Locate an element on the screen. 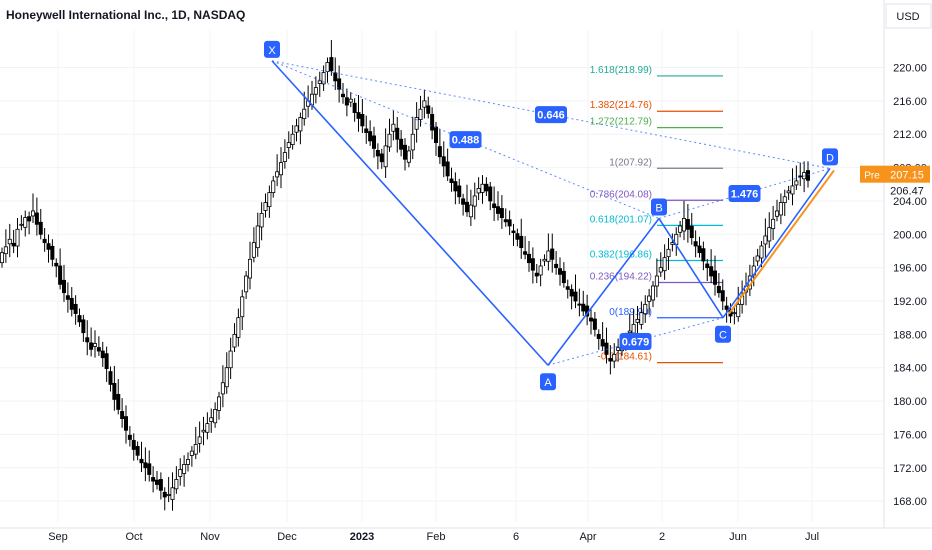  ratio-label: 1.476 is located at coordinates (745, 194).